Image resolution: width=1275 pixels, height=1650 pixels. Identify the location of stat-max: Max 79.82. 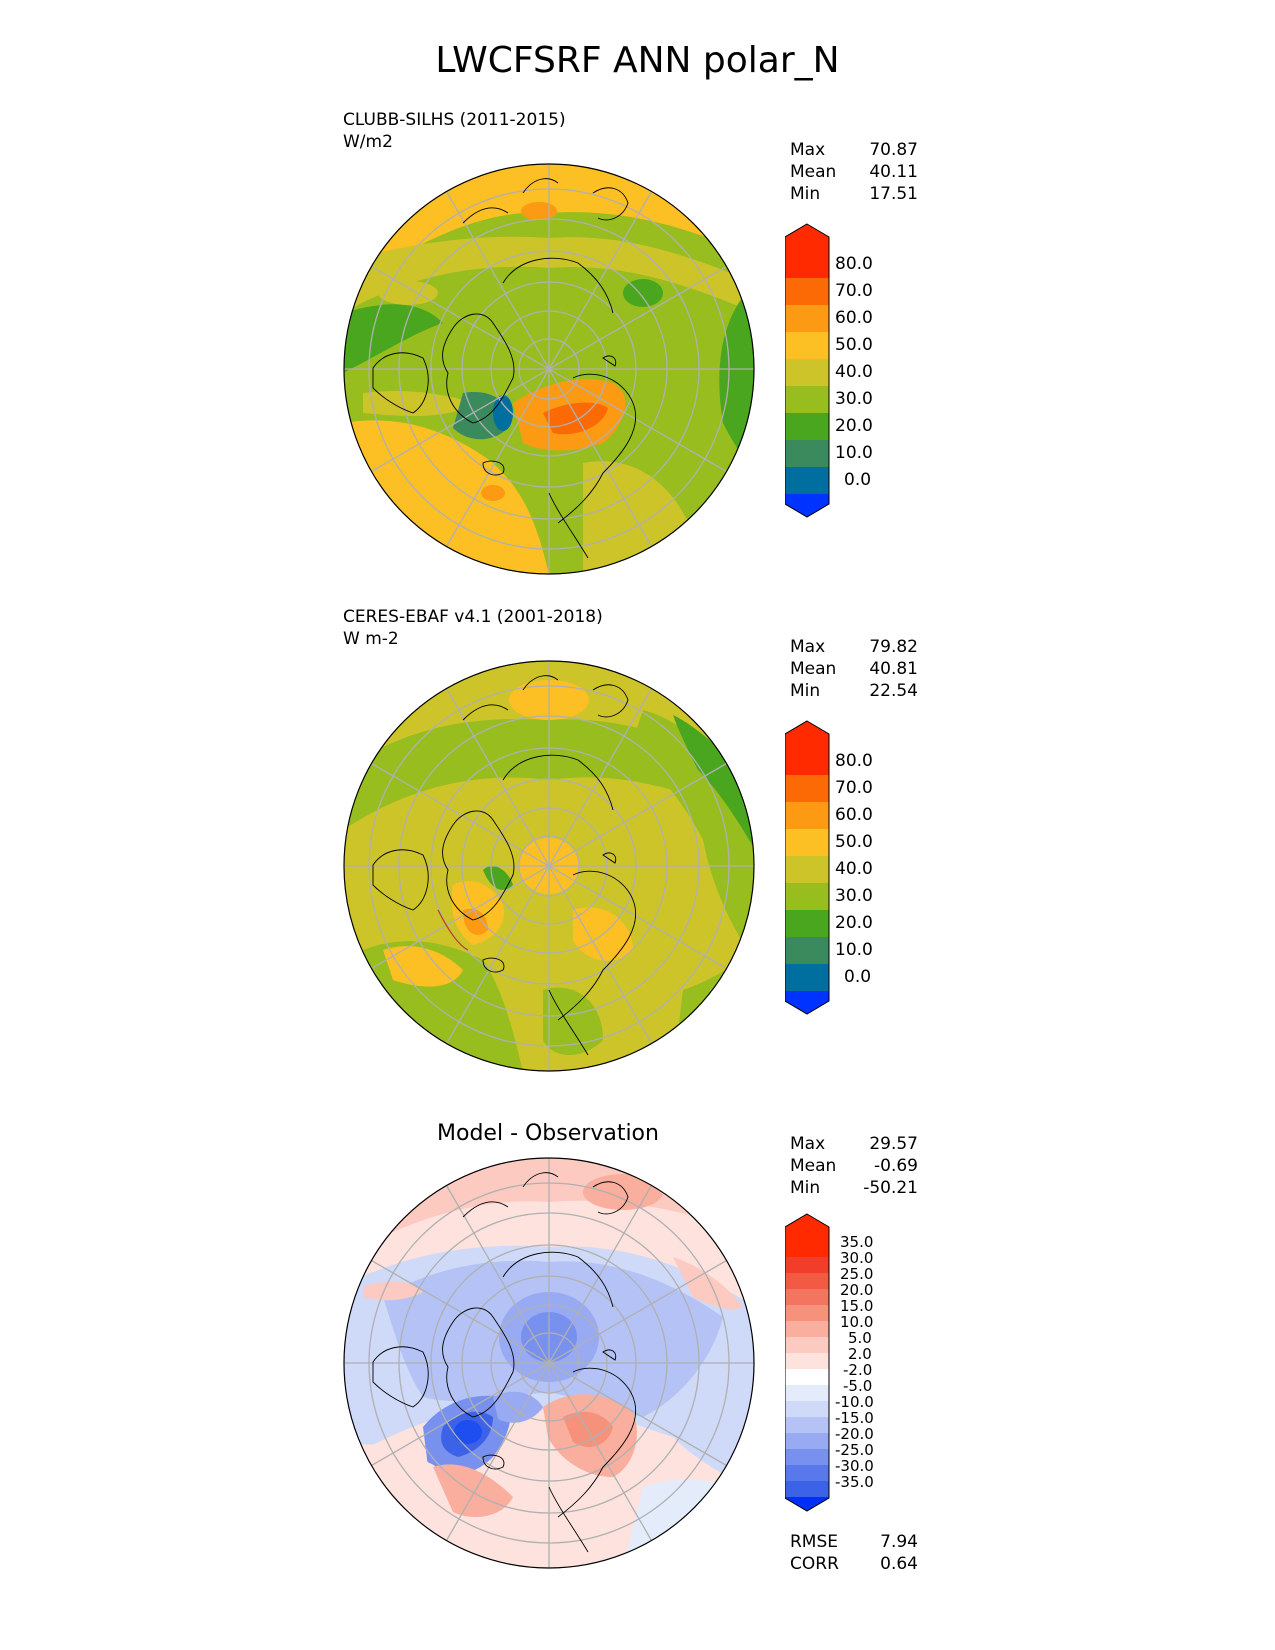
(854, 647).